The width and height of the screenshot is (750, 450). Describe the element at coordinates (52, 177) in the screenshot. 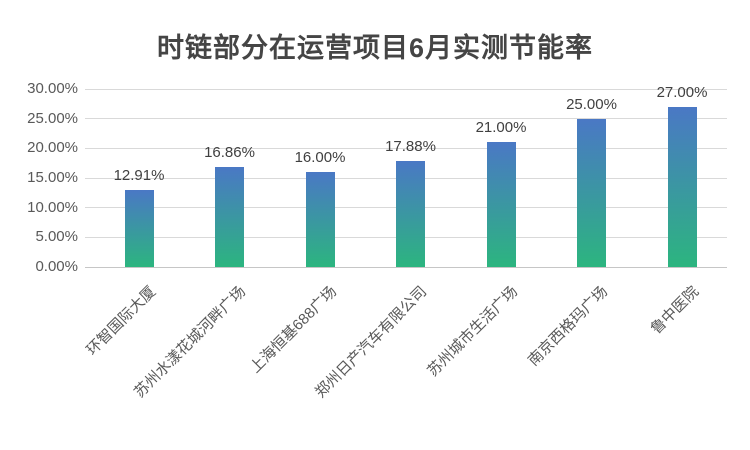

I see `y-axis-tick-label: 15.00%` at that location.